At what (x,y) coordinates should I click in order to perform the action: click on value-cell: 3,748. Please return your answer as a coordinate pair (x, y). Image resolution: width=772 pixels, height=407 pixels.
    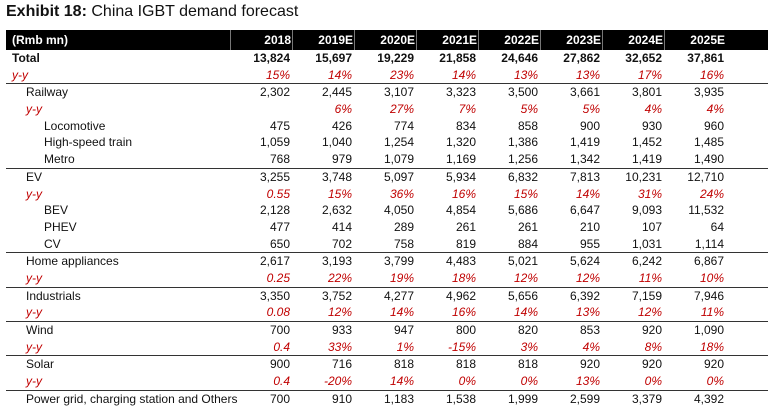
    Looking at the image, I should click on (336, 176).